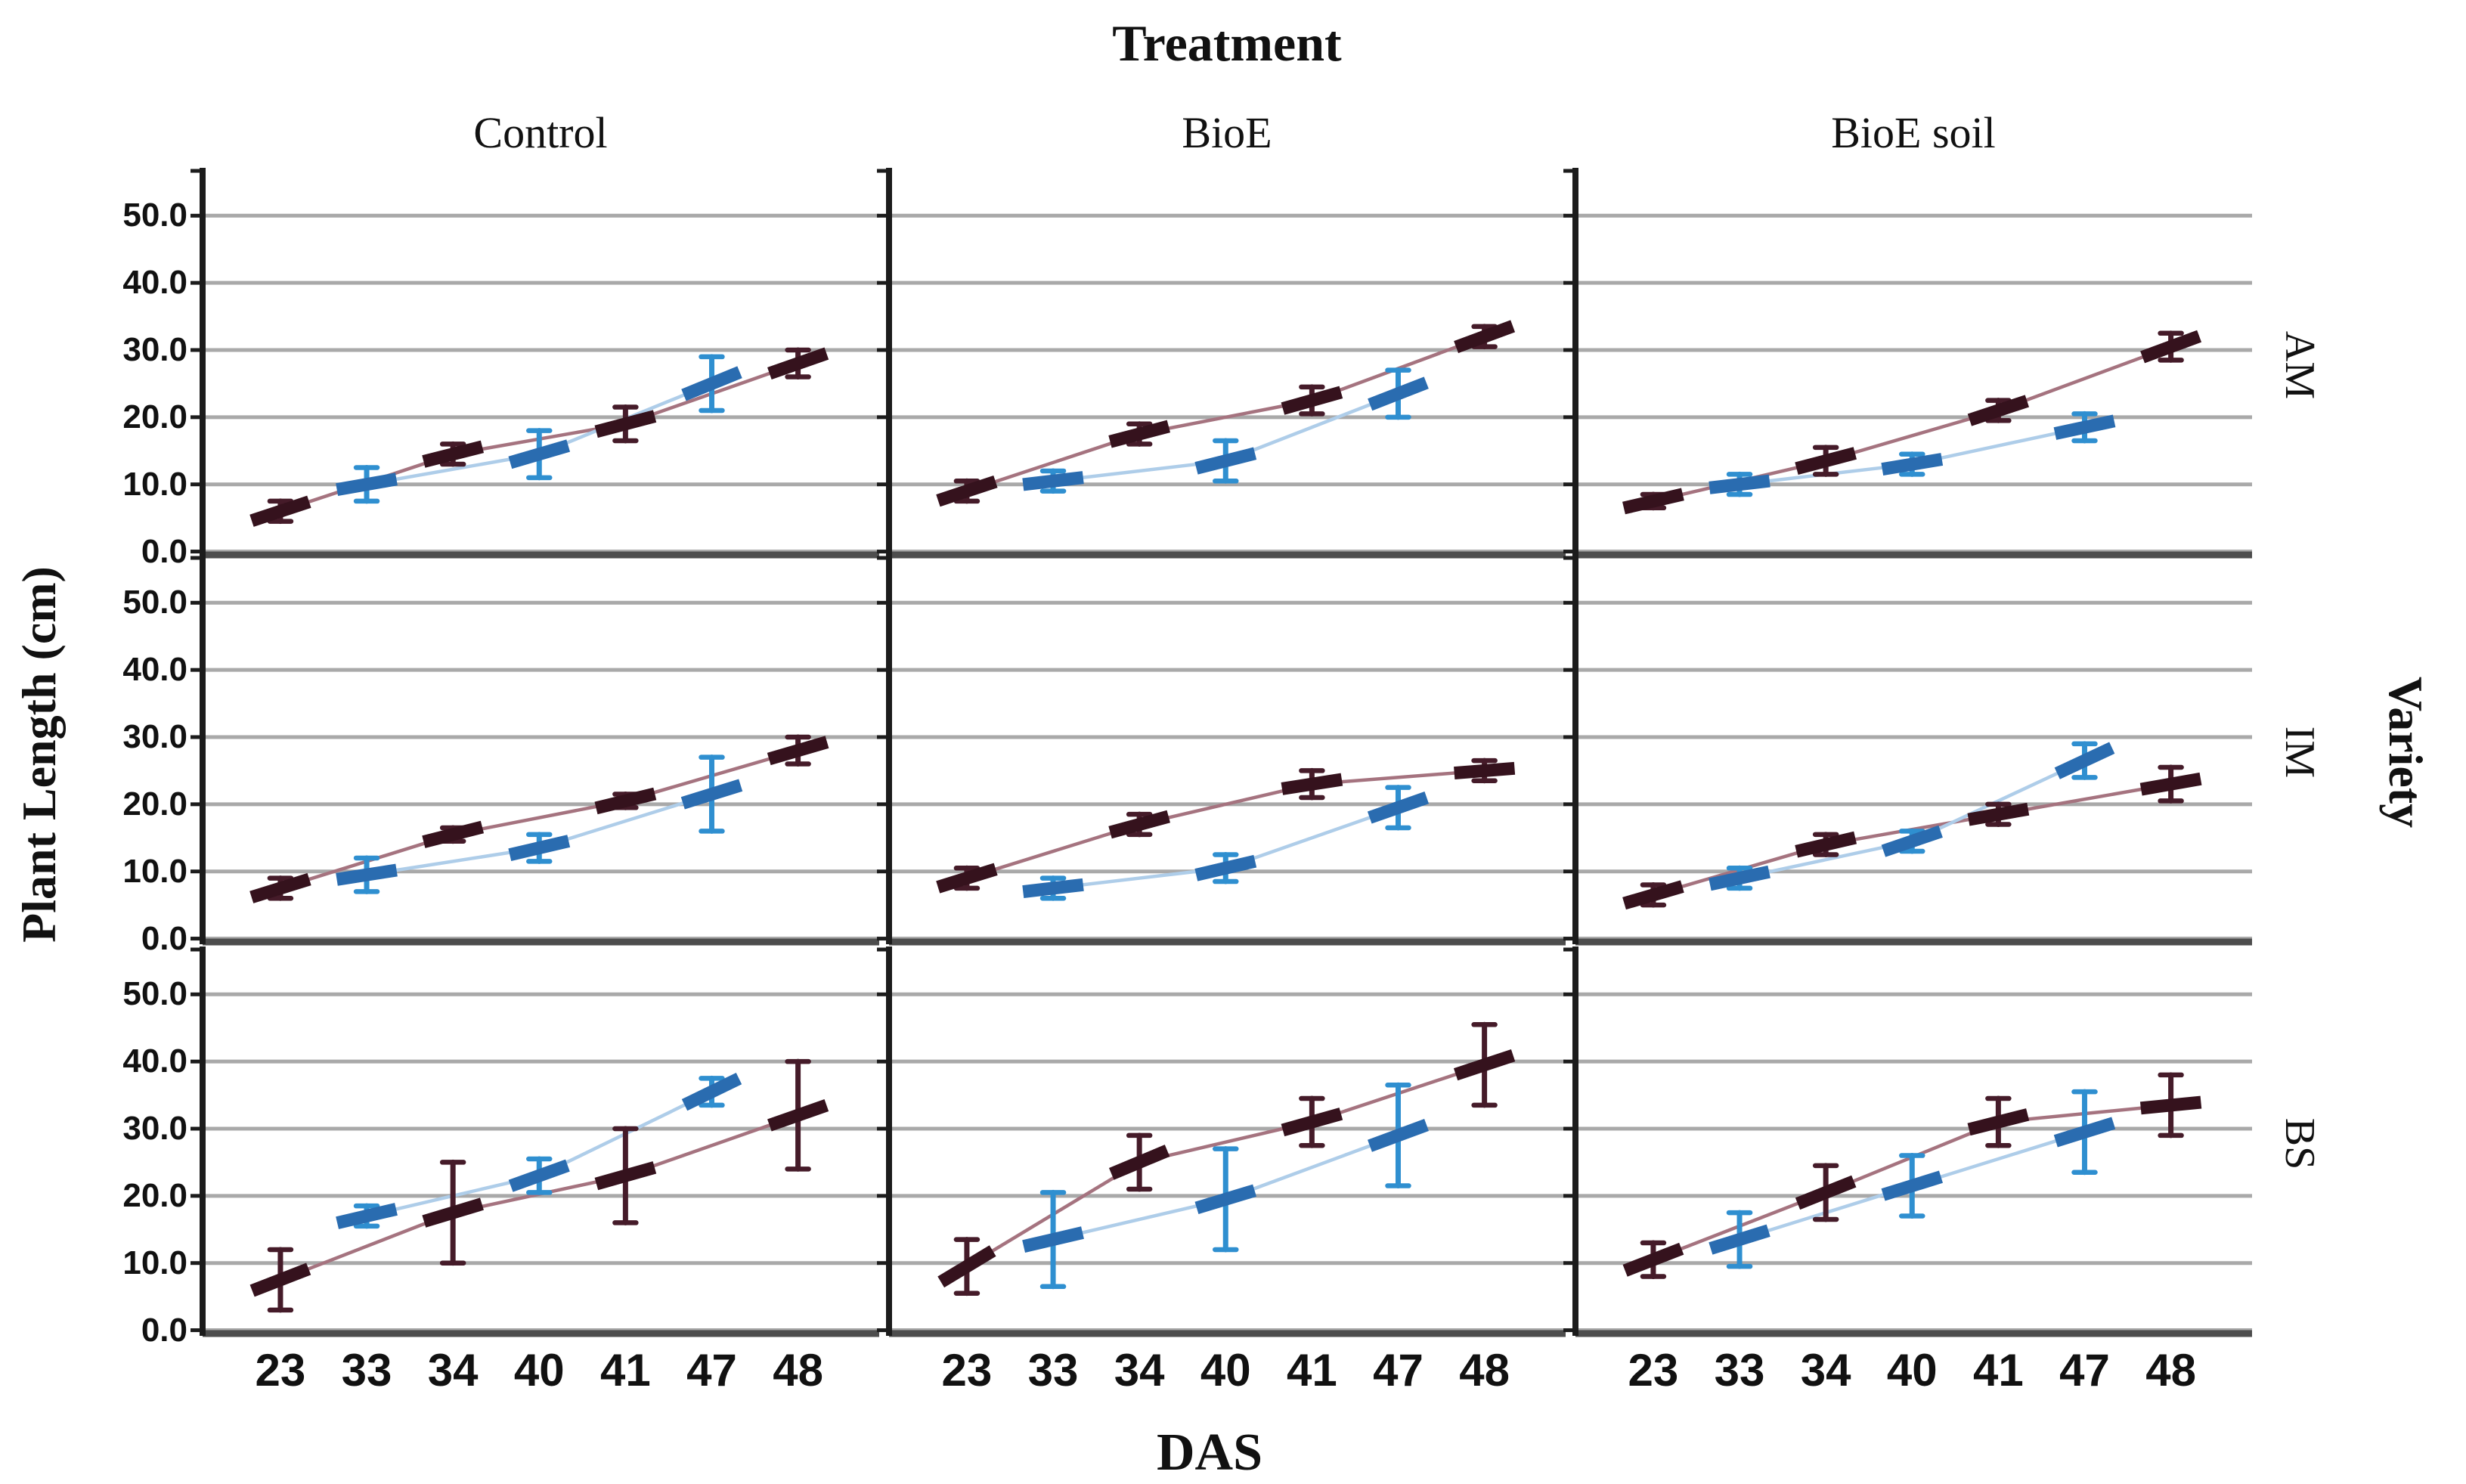 The height and width of the screenshot is (1484, 2466). What do you see at coordinates (535, 363) in the screenshot?
I see `panel-control-am` at bounding box center [535, 363].